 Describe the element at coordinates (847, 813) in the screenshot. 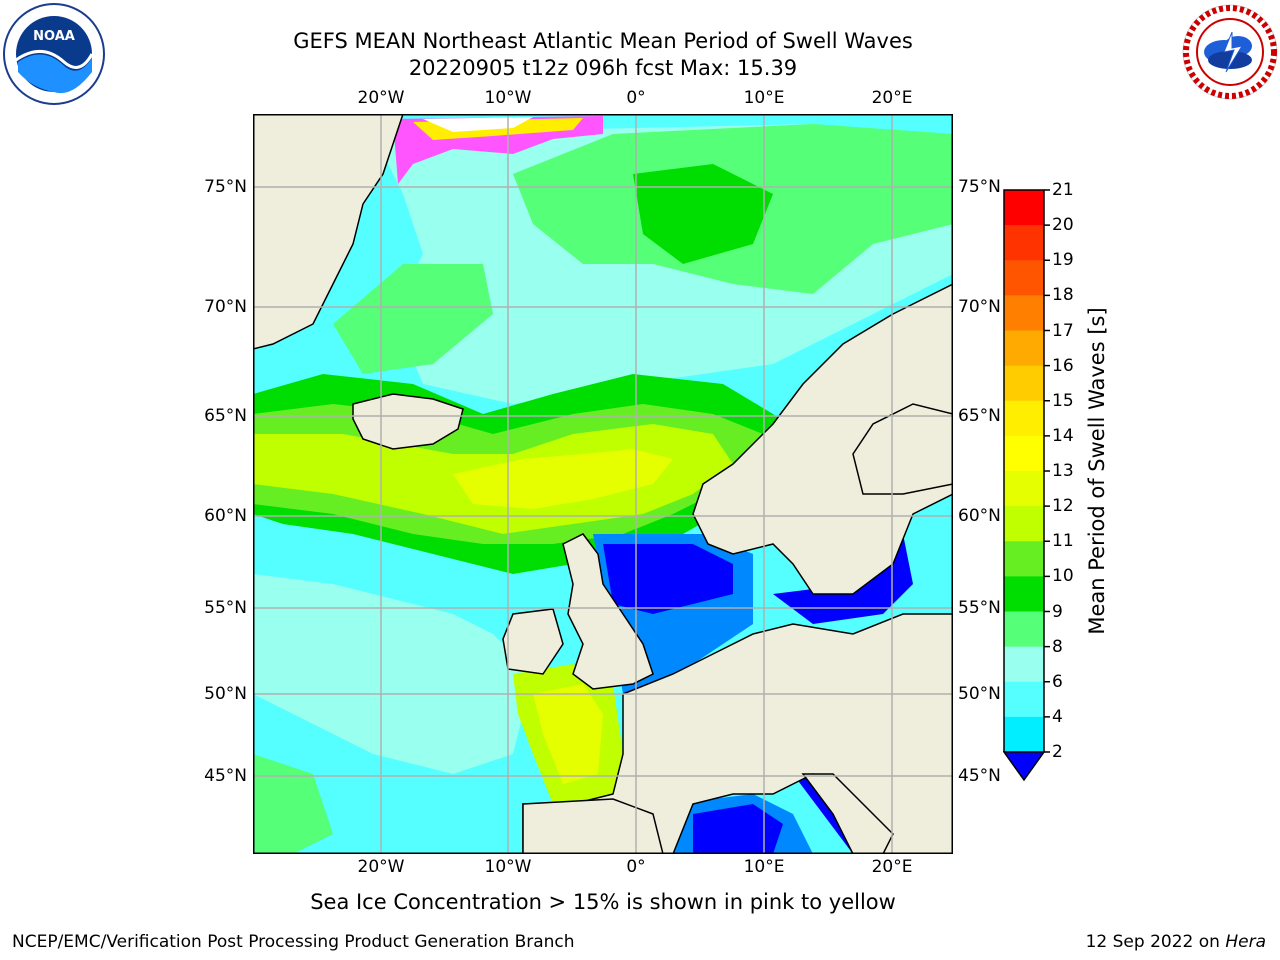

I see `italy` at that location.